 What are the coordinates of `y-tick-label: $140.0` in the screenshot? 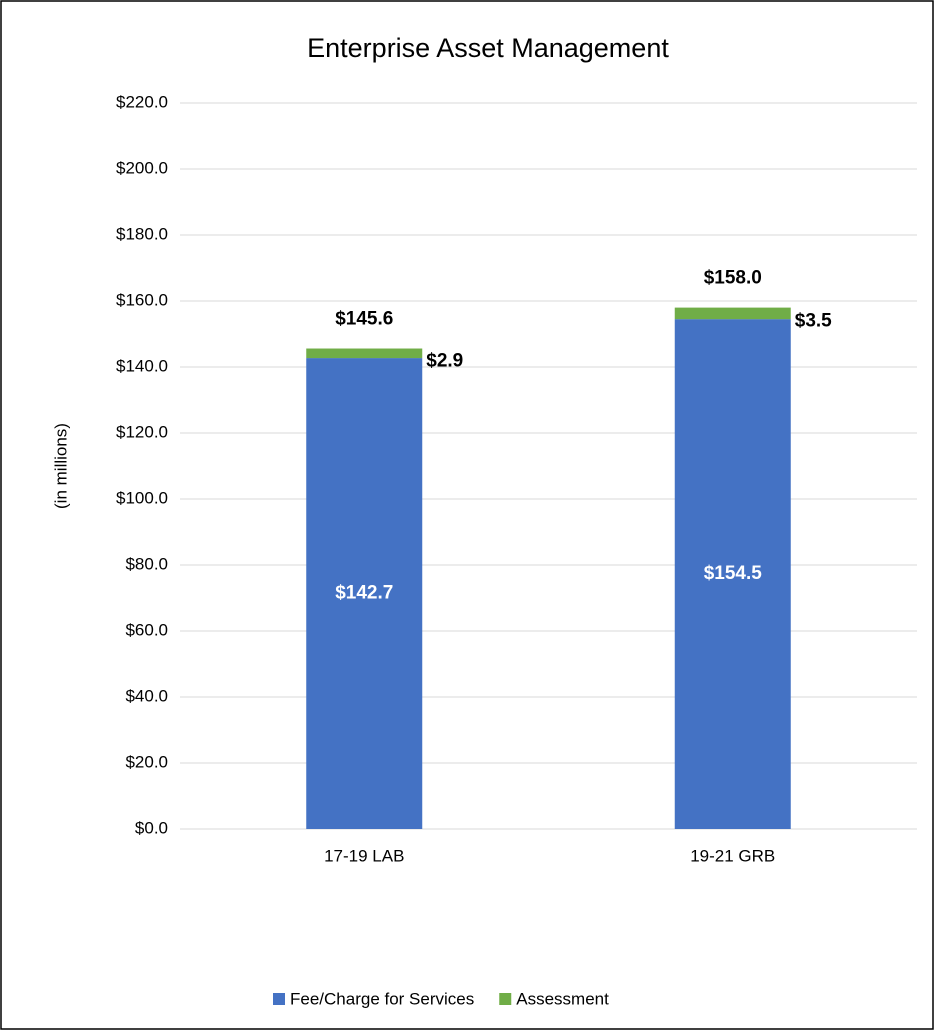 It's located at (142, 365).